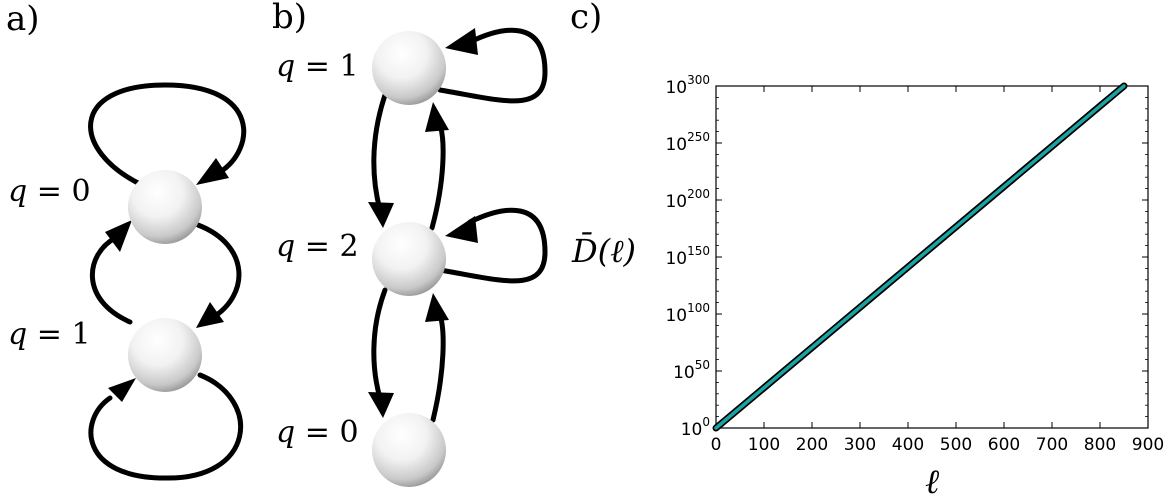  I want to click on y-tick-label: 10200, so click(687, 199).